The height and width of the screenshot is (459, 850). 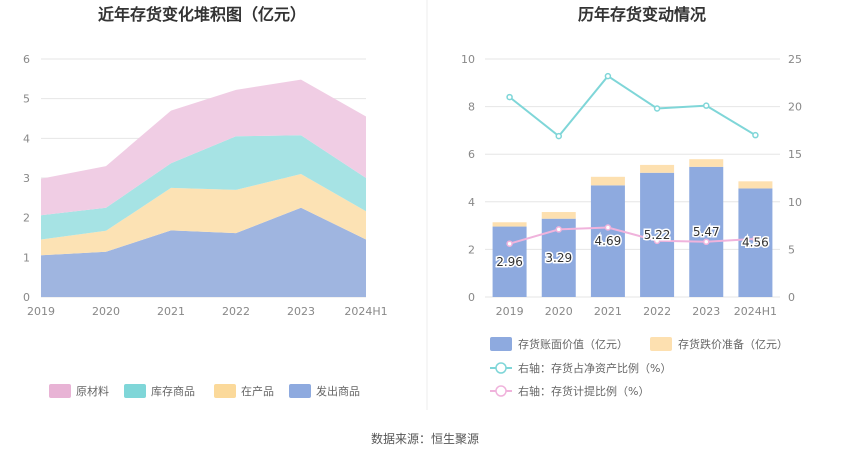 I want to click on legend-label-line: 右轴：存货计提比例（%）, so click(x=583, y=391).